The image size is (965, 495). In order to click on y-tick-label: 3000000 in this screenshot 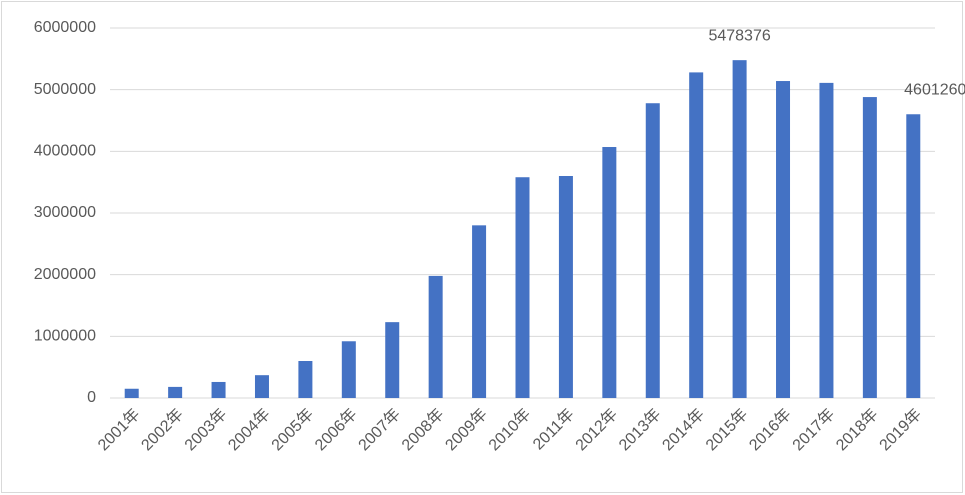, I will do `click(65, 212)`.